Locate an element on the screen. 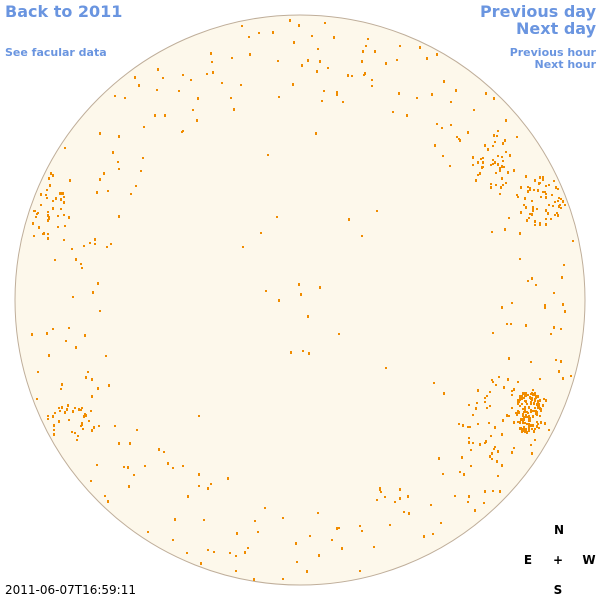 Image resolution: width=600 pixels, height=600 pixels. previous-hour-link: Previous hour is located at coordinates (553, 52).